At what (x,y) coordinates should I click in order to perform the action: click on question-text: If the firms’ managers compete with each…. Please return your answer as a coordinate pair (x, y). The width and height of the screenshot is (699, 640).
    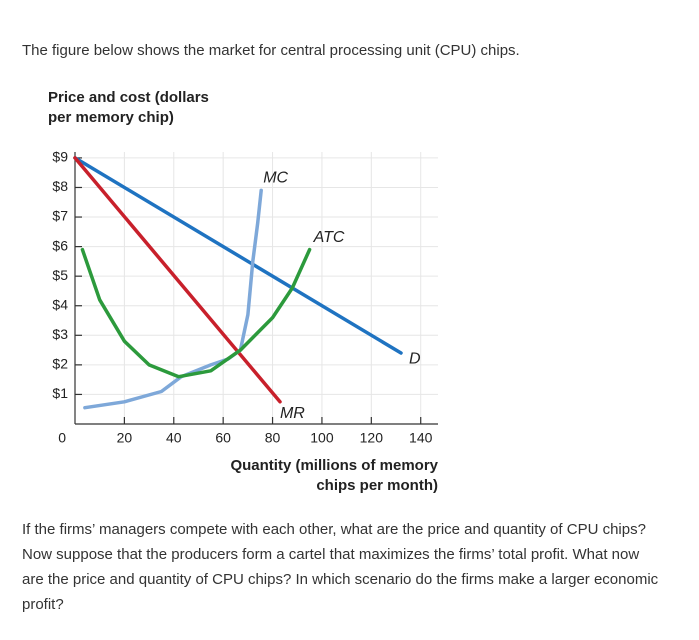
    Looking at the image, I should click on (340, 567).